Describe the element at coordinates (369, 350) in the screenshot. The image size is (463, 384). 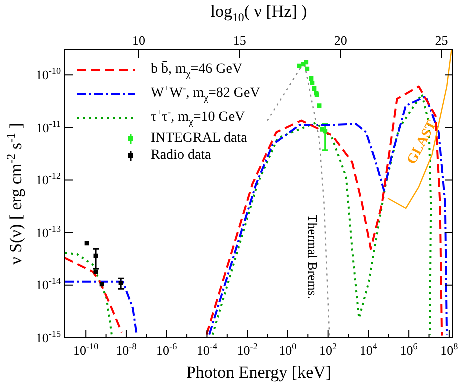
I see `x-tick-label: 10$^{4}$` at that location.